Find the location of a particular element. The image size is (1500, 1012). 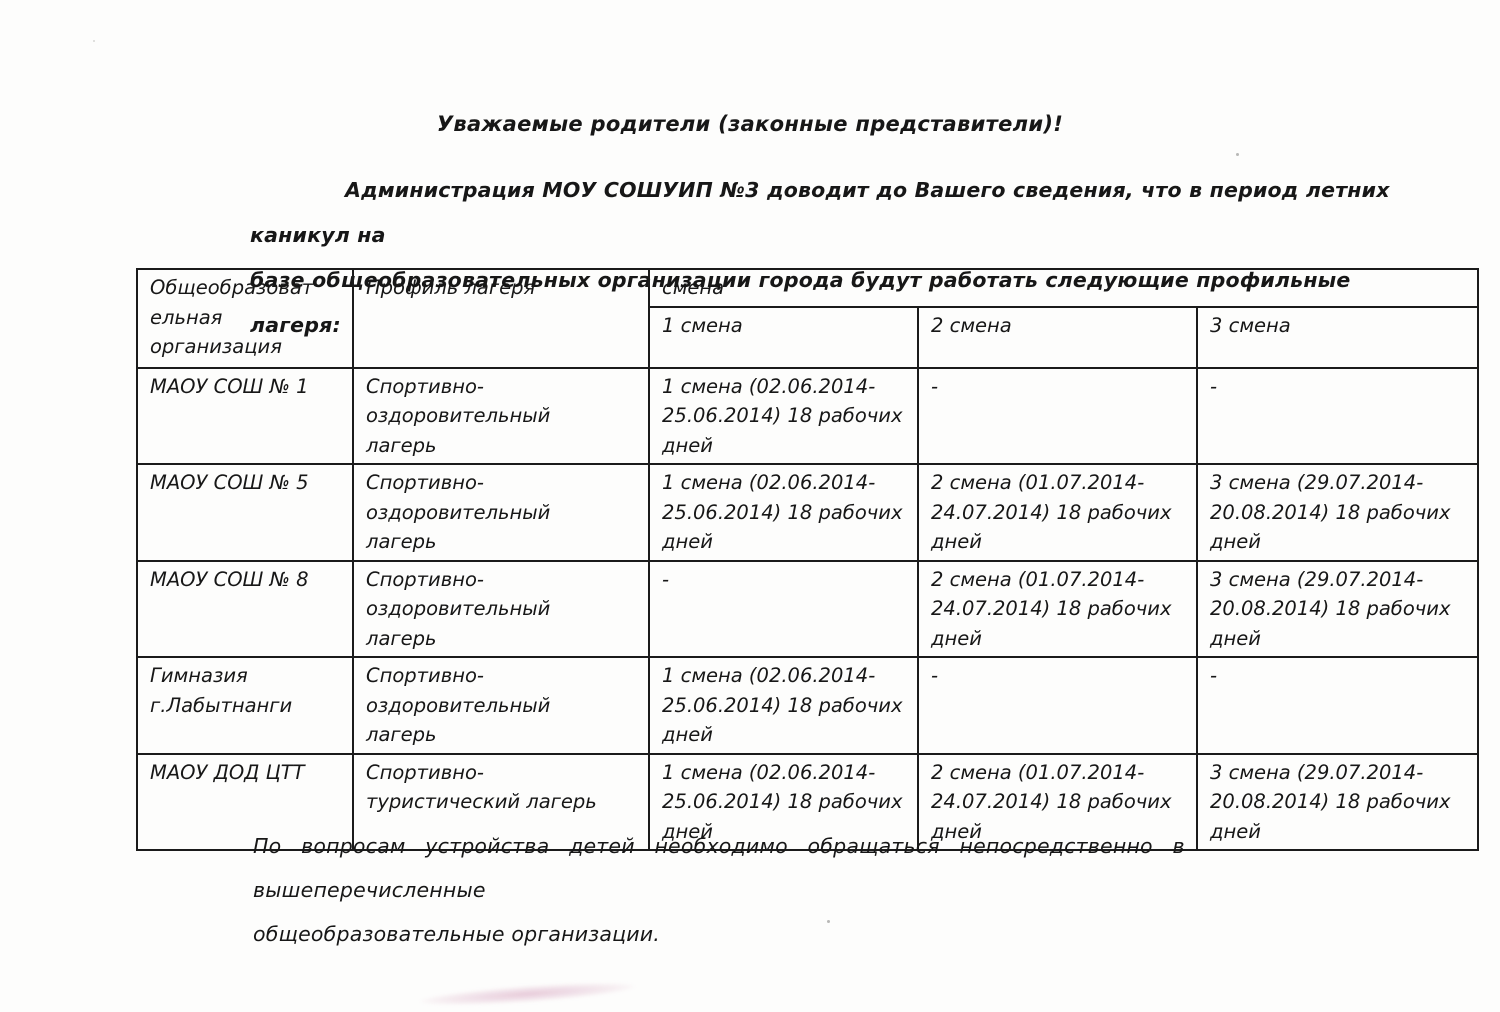

footer-line-2: общеобразовательные организации. is located at coordinates (457, 934).